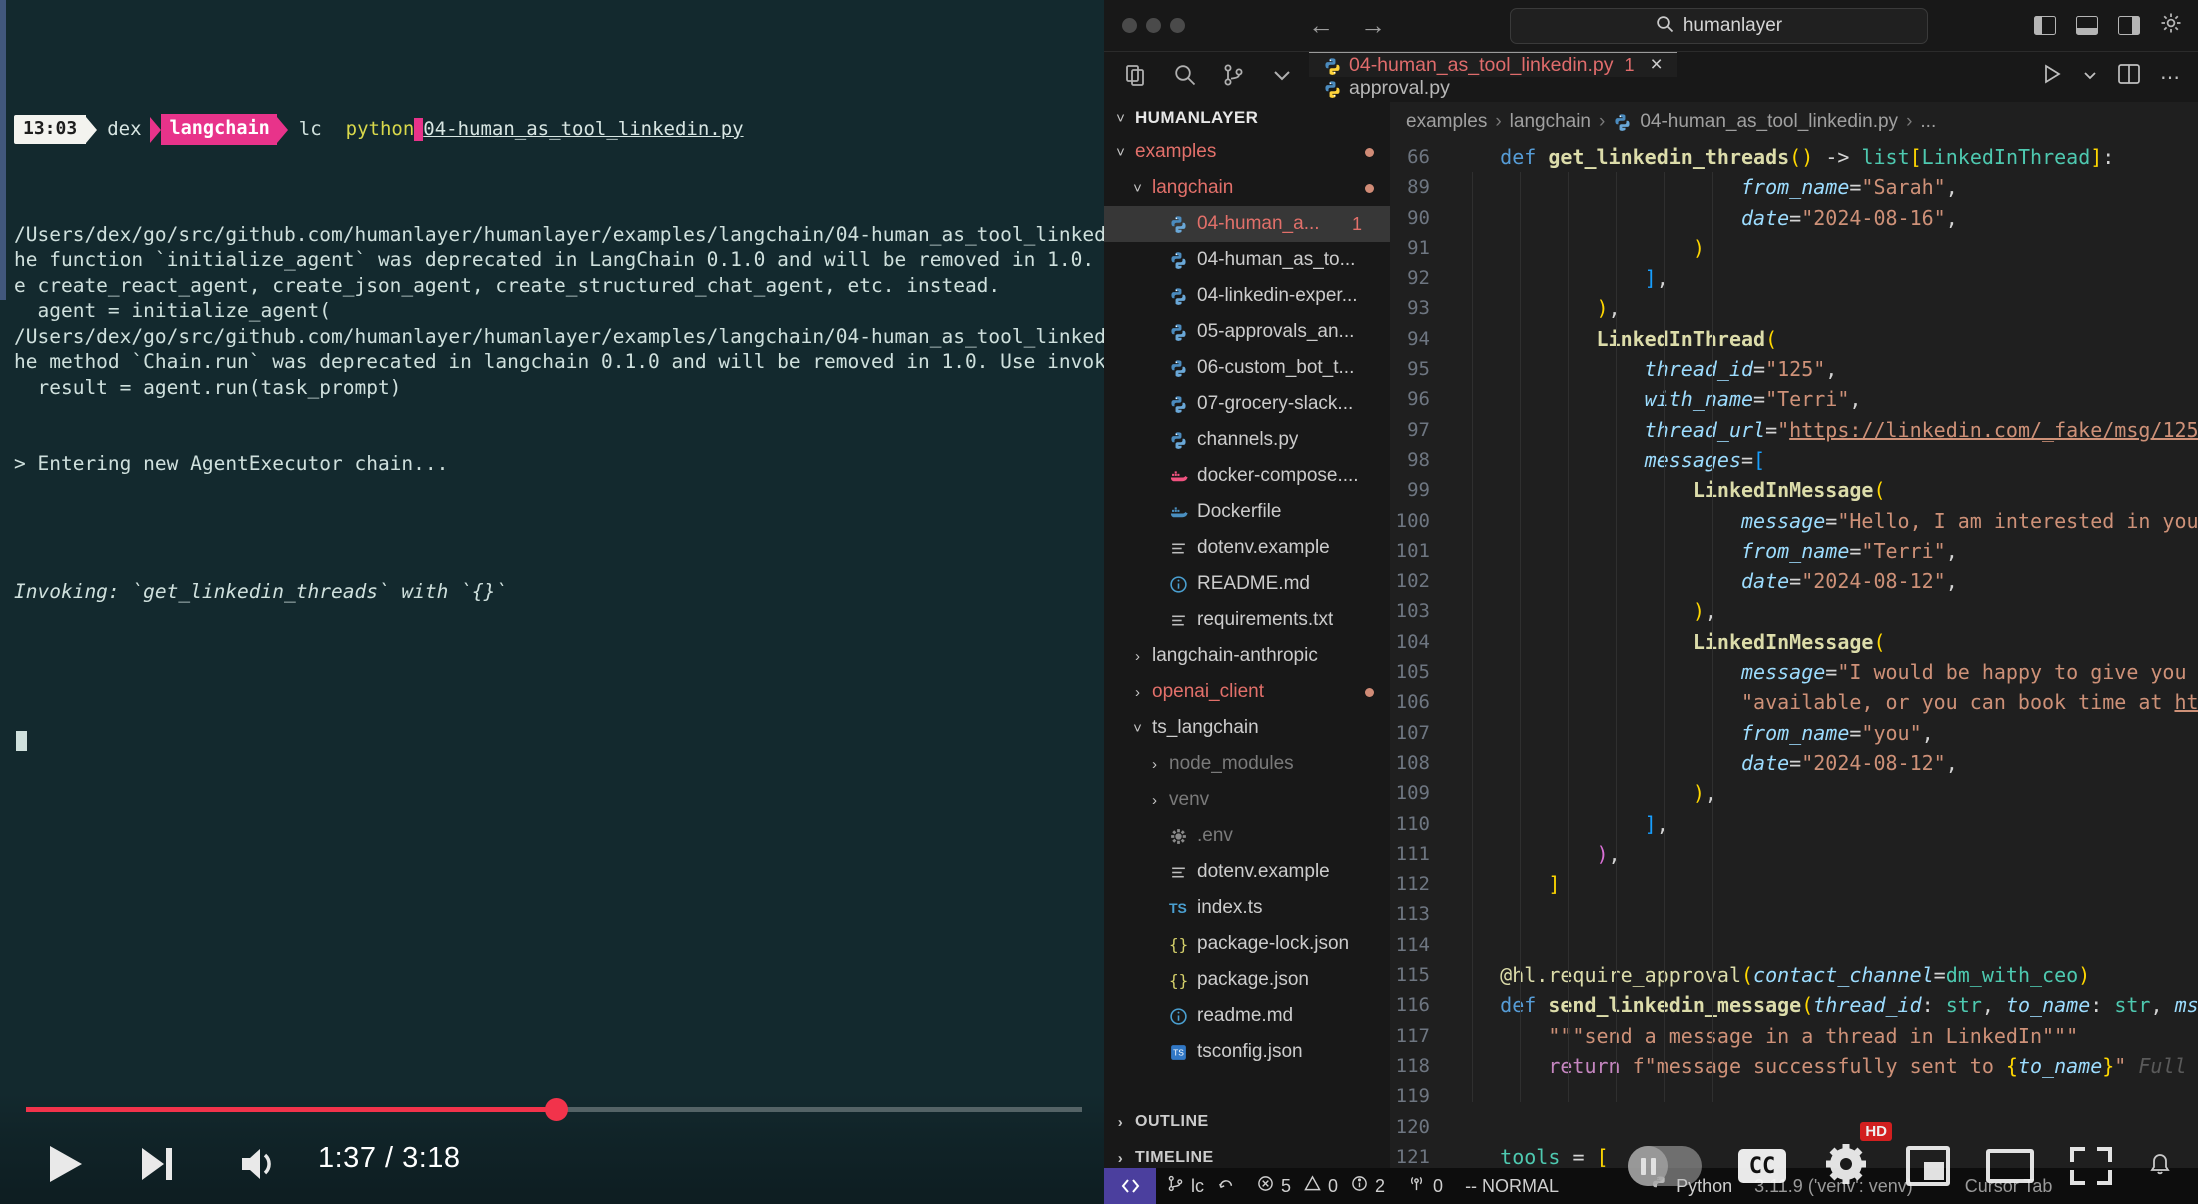 This screenshot has width=2198, height=1204. What do you see at coordinates (1247, 764) in the screenshot?
I see `tree-folder-row: › node_modules` at bounding box center [1247, 764].